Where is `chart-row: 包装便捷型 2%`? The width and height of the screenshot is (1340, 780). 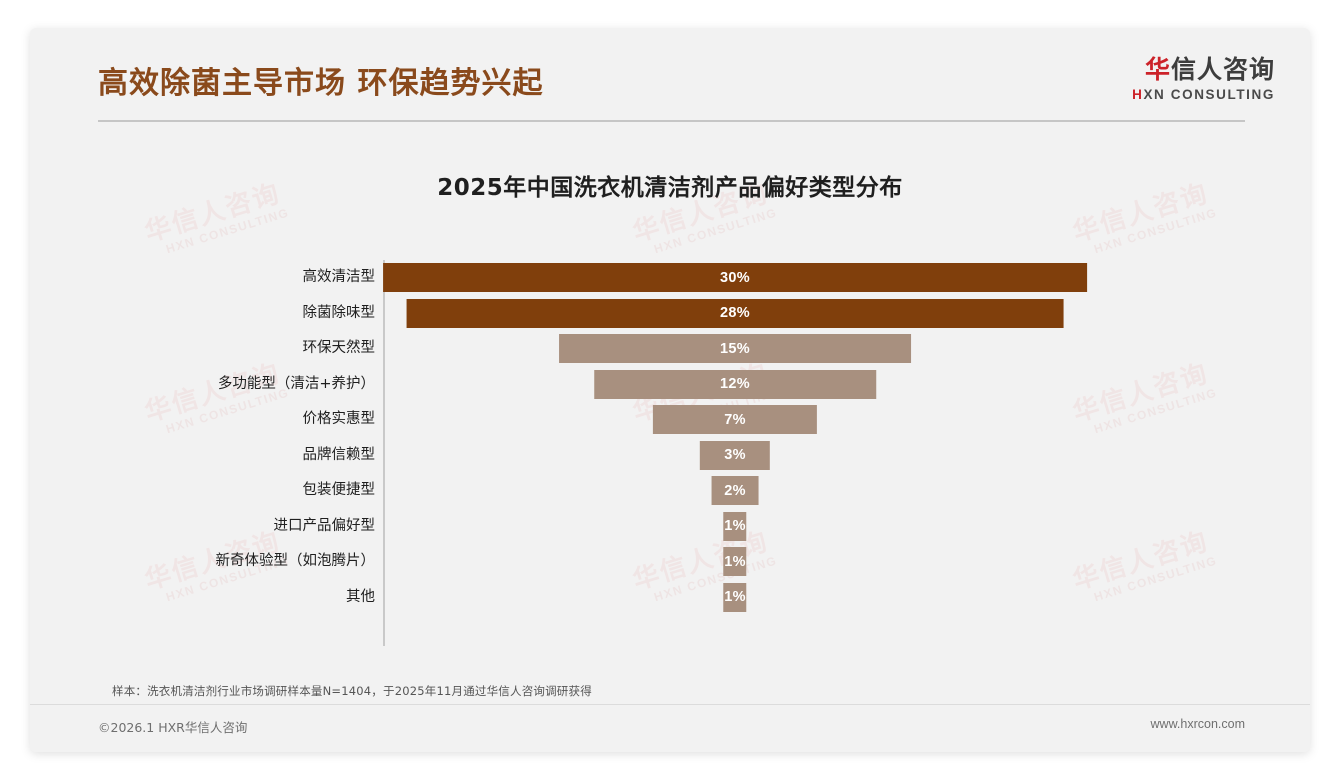
chart-row: 包装便捷型 2% is located at coordinates (670, 491).